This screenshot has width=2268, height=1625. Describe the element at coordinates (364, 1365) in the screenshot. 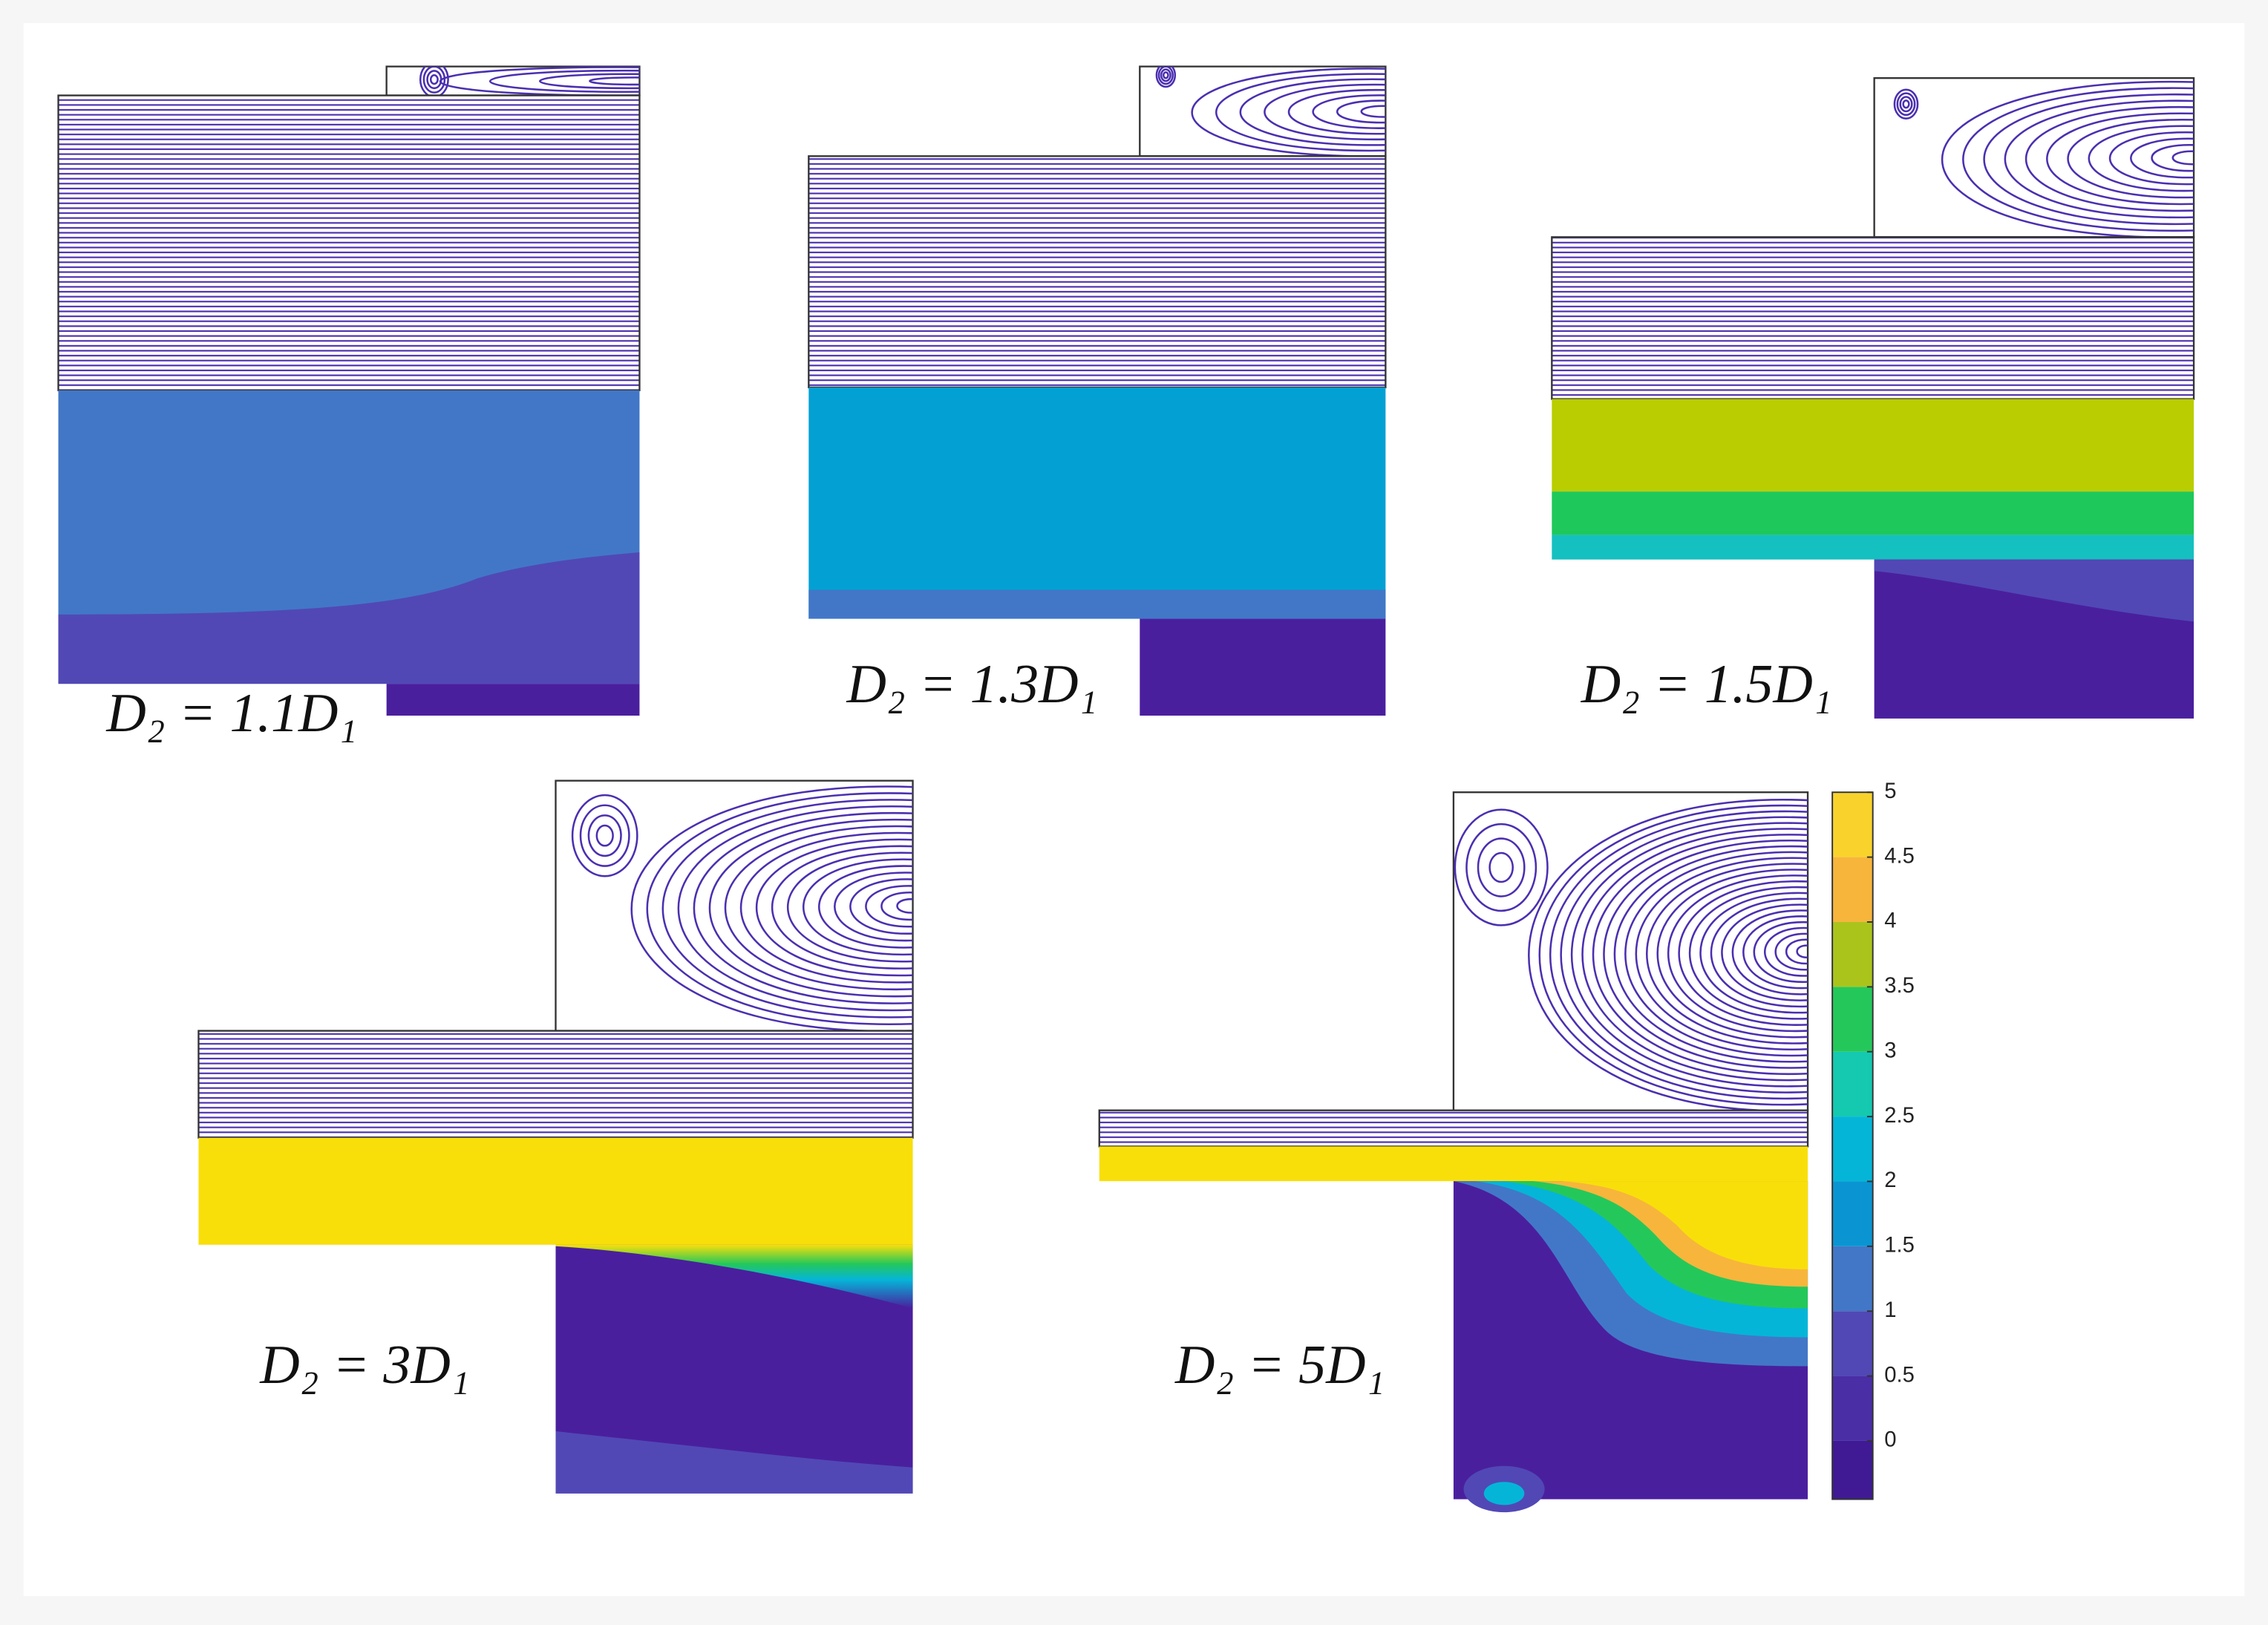

I see `panel-label: D₂ = 3D₁` at that location.